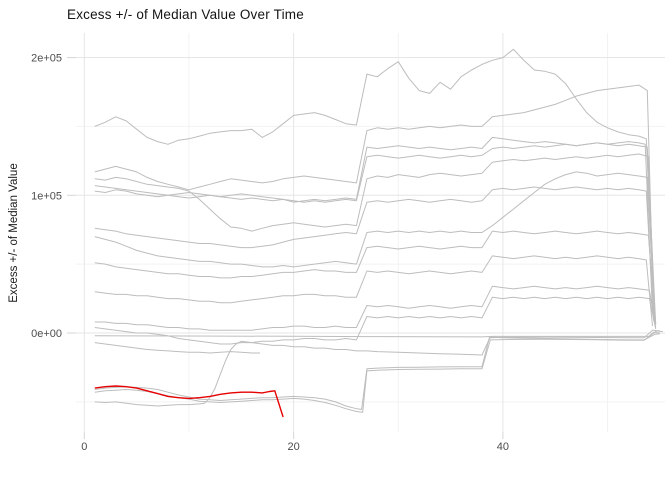  I want to click on y-tick-label: 2e+05, so click(46, 59).